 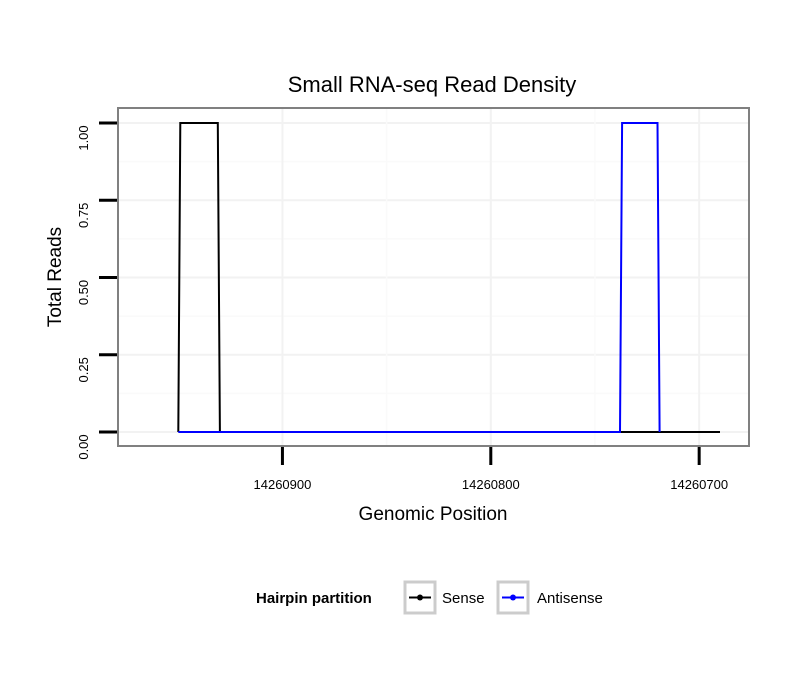 What do you see at coordinates (699, 484) in the screenshot?
I see `x-tick-label: 14260700` at bounding box center [699, 484].